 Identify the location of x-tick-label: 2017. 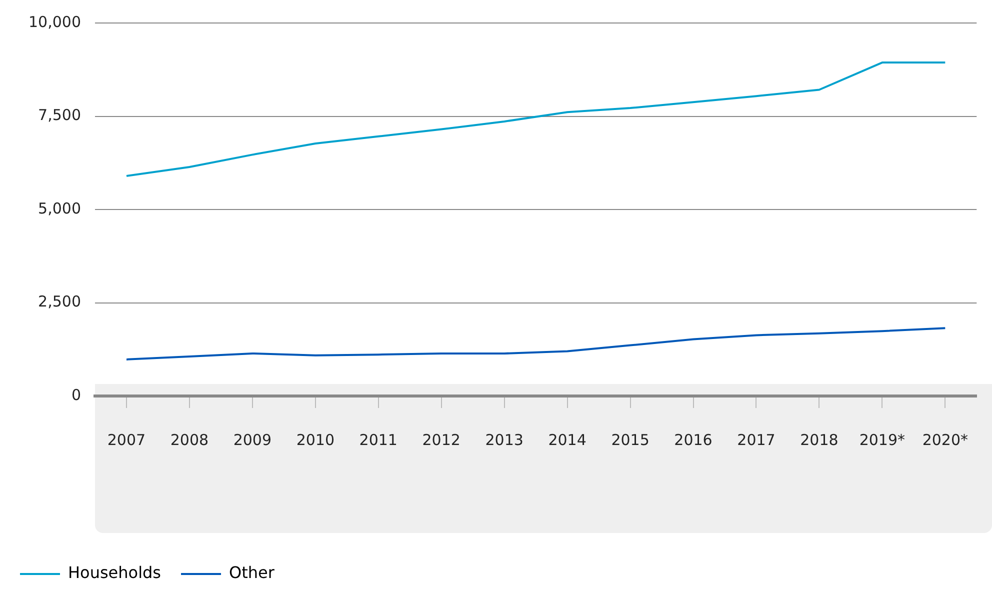
(756, 439).